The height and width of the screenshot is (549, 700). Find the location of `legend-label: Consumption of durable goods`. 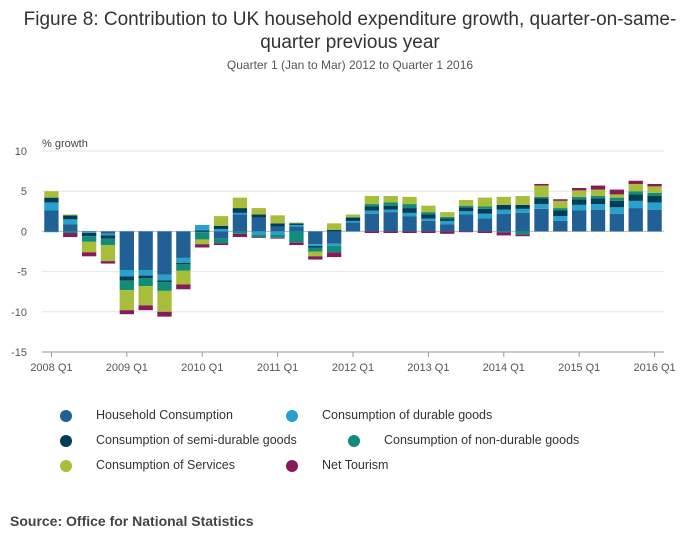

legend-label: Consumption of durable goods is located at coordinates (407, 415).